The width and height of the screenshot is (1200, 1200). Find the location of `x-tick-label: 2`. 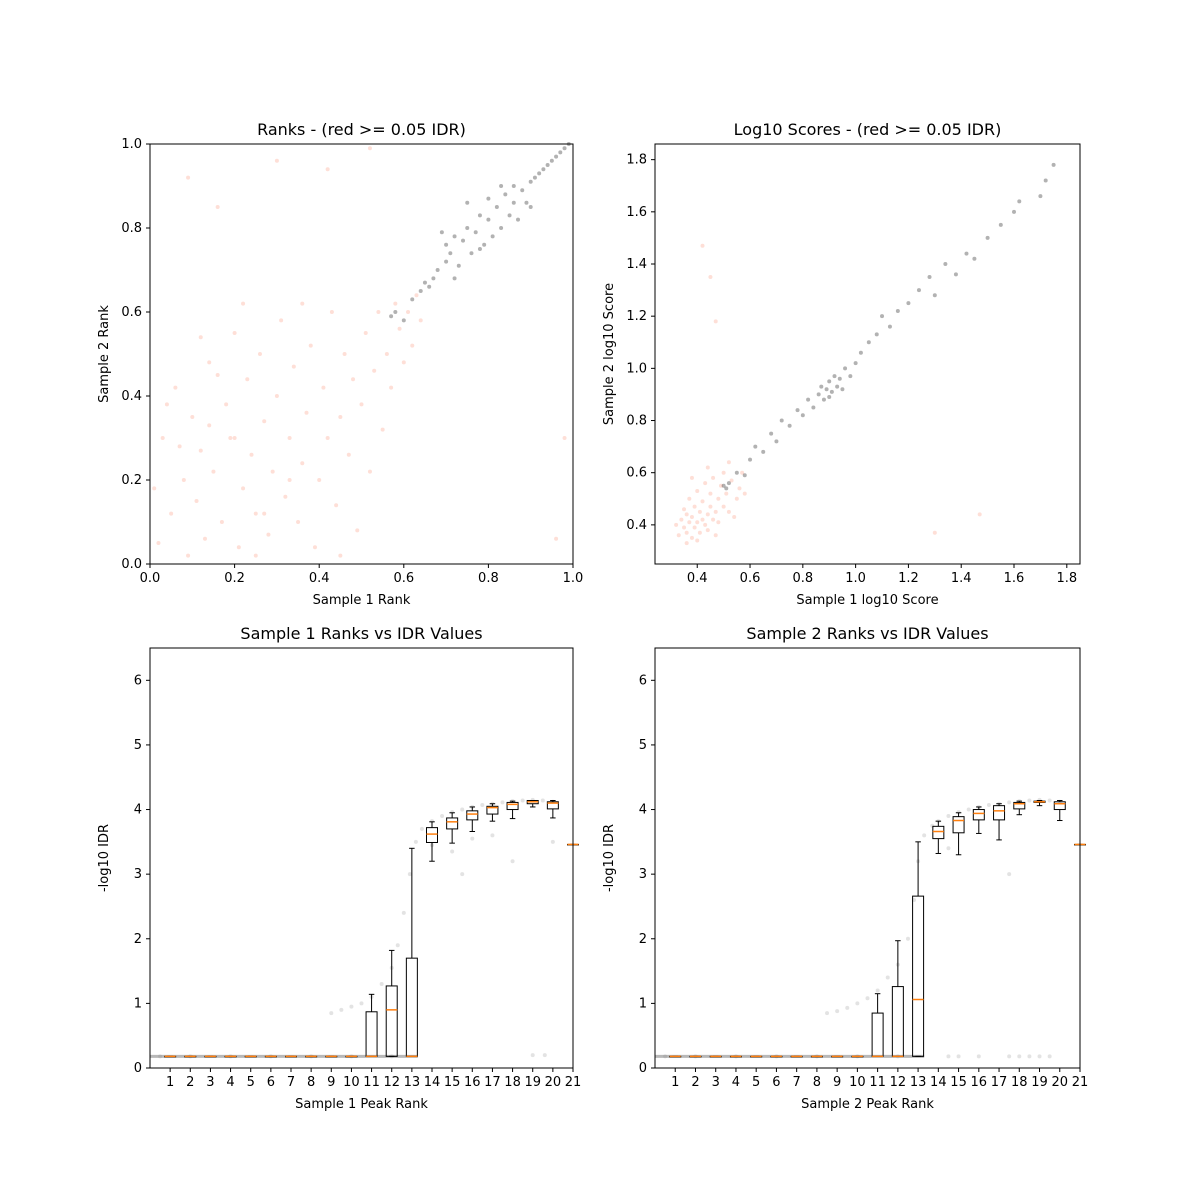

x-tick-label: 2 is located at coordinates (695, 1082).